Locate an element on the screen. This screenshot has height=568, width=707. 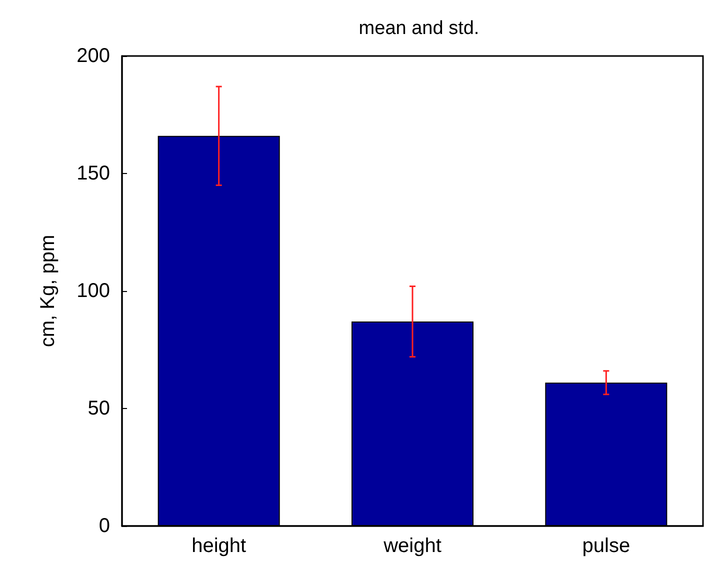
y-tick-label: 0 is located at coordinates (104, 526).